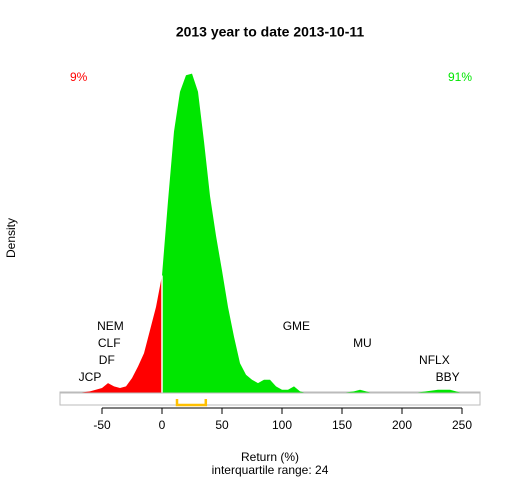 This screenshot has width=512, height=480. What do you see at coordinates (270, 398) in the screenshot?
I see `baseline-box` at bounding box center [270, 398].